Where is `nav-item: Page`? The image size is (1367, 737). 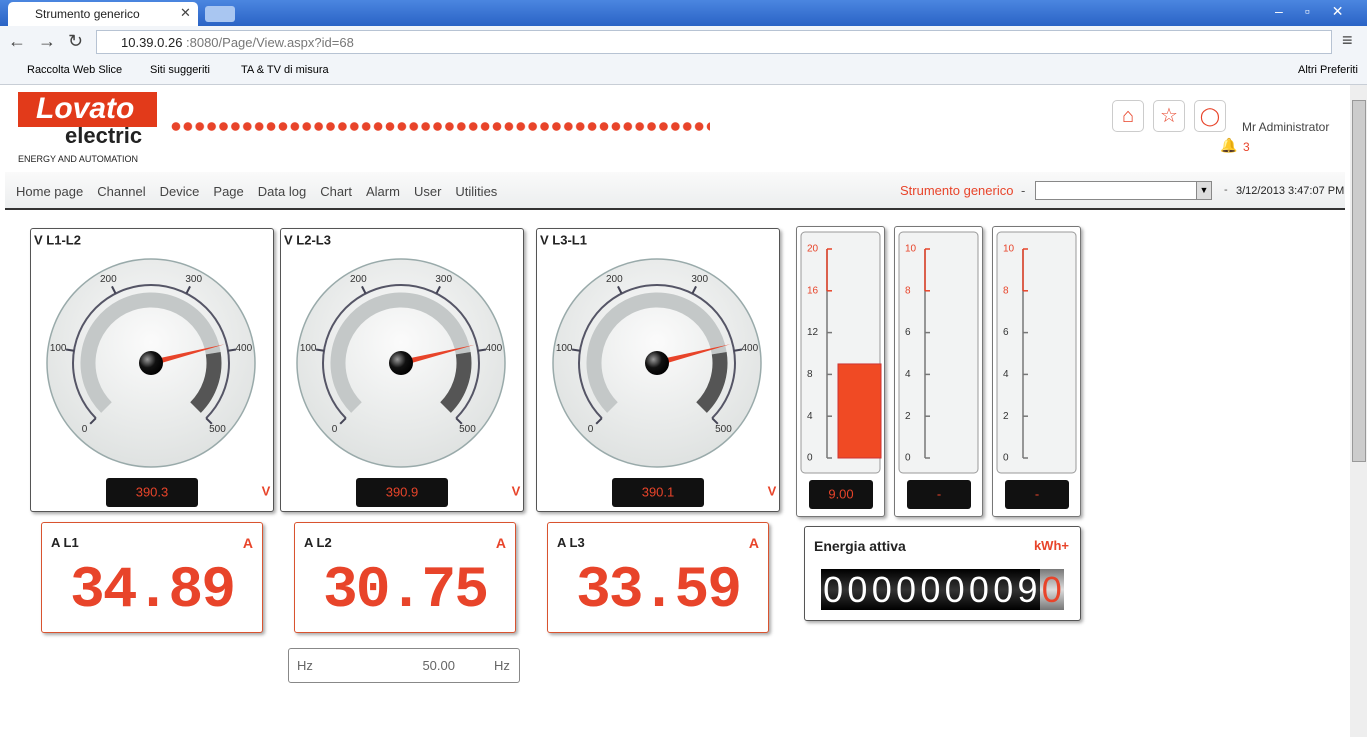
nav-item: Page is located at coordinates (228, 191).